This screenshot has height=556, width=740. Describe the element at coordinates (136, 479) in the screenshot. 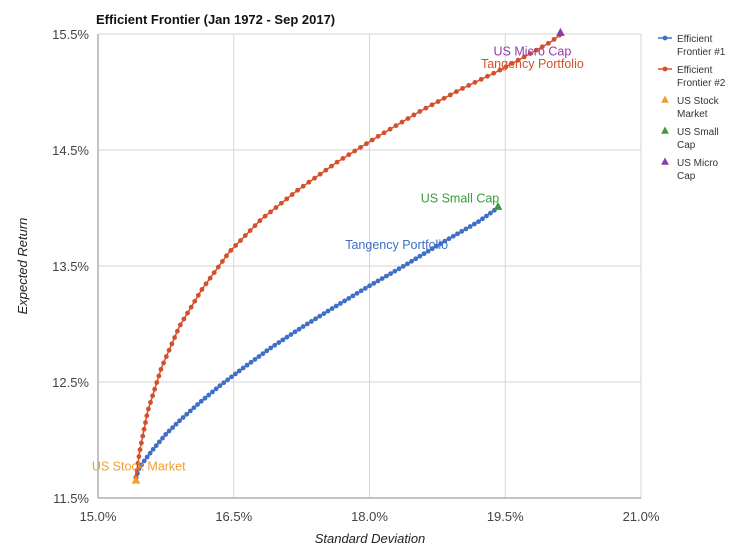

I see `us-stock-market-marker` at that location.